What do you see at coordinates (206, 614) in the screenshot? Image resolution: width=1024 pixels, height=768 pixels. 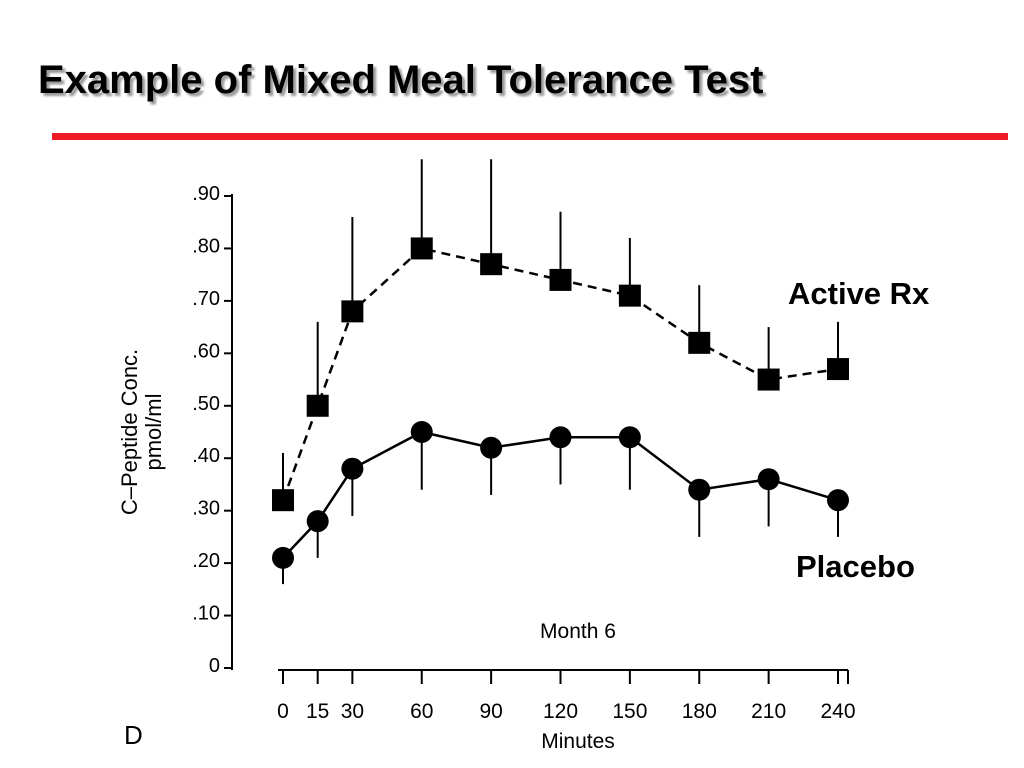 I see `y-tick-label: .10` at bounding box center [206, 614].